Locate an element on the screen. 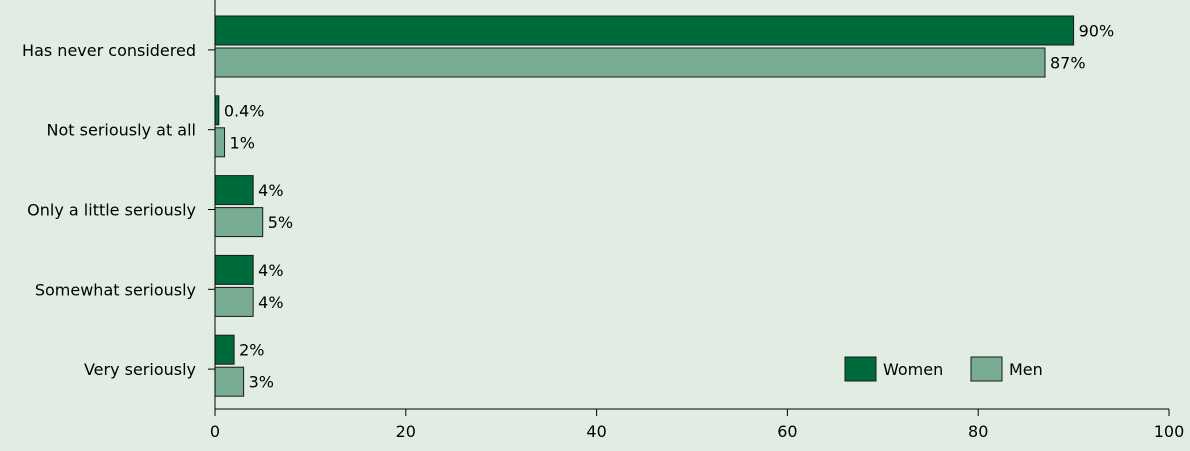 The image size is (1190, 451). bar-women-somewhat-seriously is located at coordinates (234, 269).